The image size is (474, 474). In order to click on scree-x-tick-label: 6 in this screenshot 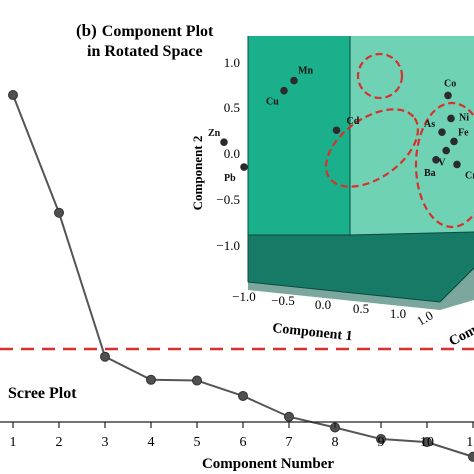, I will do `click(243, 442)`.